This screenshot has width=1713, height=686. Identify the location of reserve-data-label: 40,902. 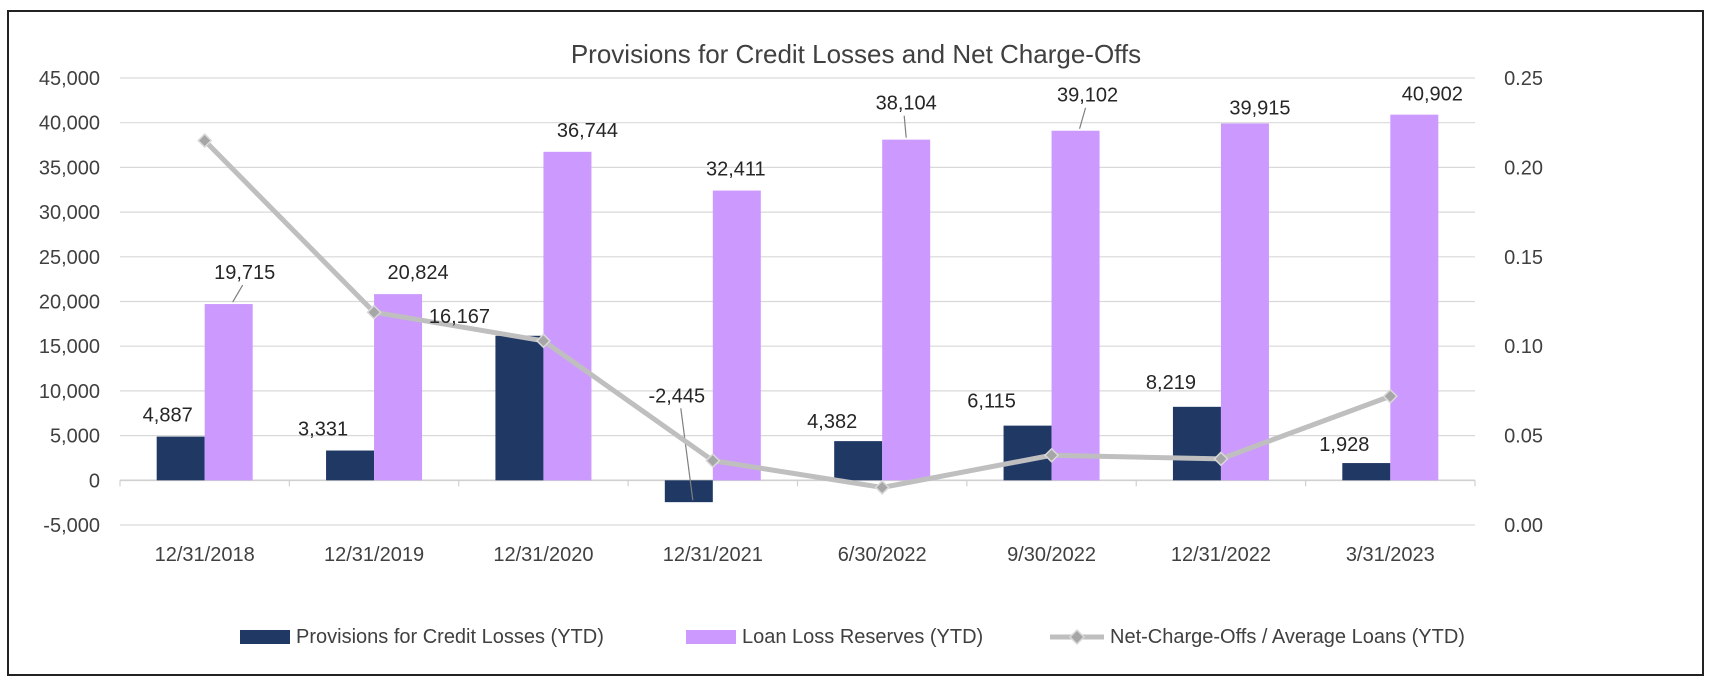
(1432, 95).